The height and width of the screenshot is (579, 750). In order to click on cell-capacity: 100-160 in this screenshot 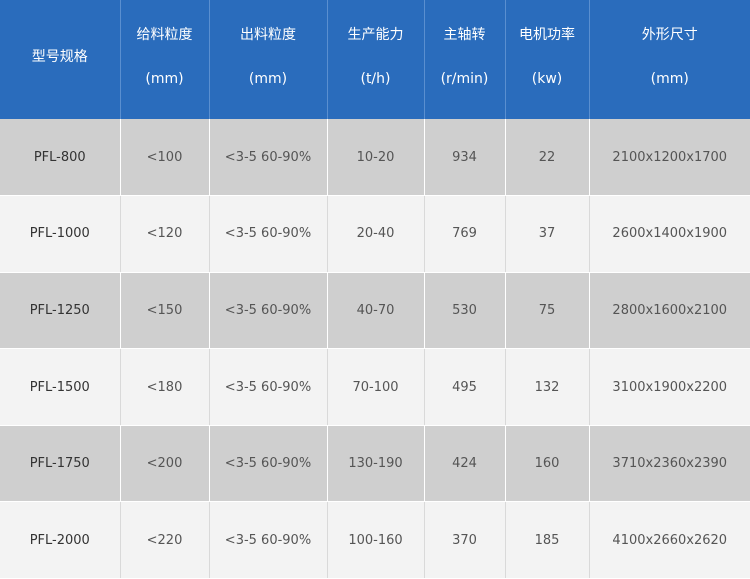, I will do `click(376, 540)`.